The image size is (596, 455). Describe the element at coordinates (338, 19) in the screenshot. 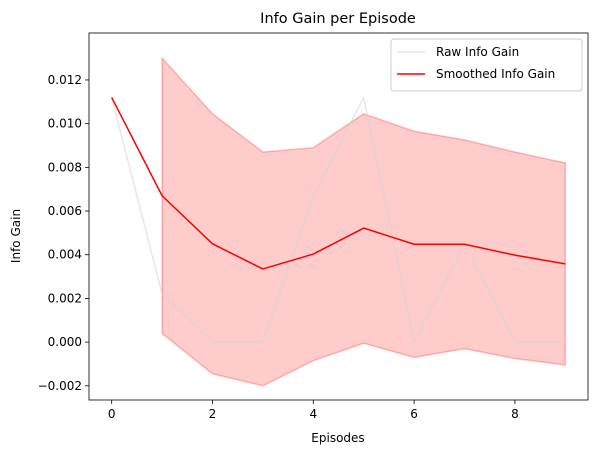

I see `chart-title: Info Gain per Episode` at that location.